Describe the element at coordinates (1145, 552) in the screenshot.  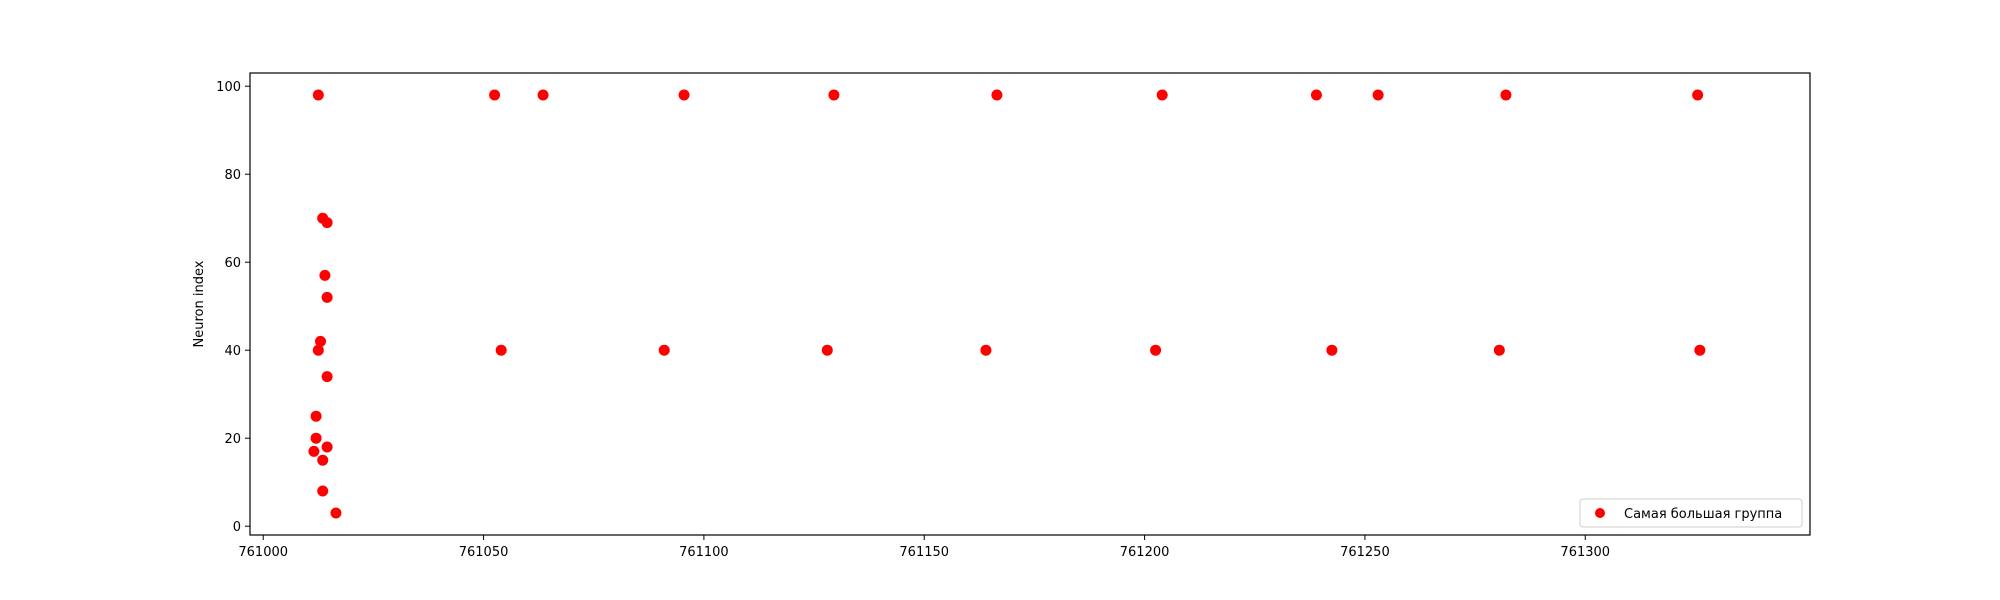
I see `x-tick-label: 761200` at that location.